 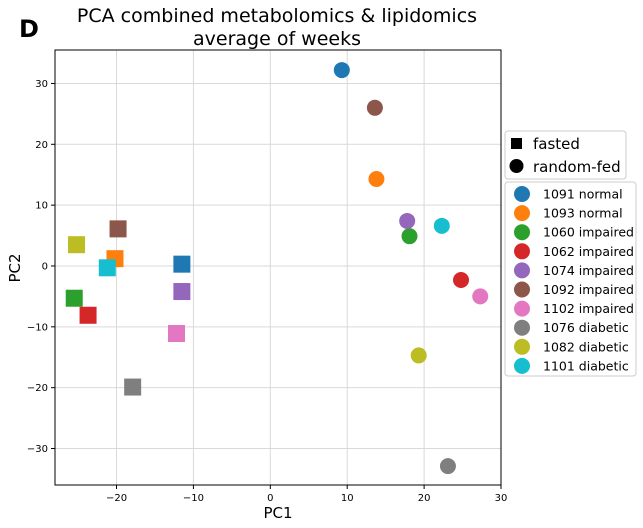 I want to click on legend-label-1060-impaired: 1060 impaired, so click(x=588, y=232).